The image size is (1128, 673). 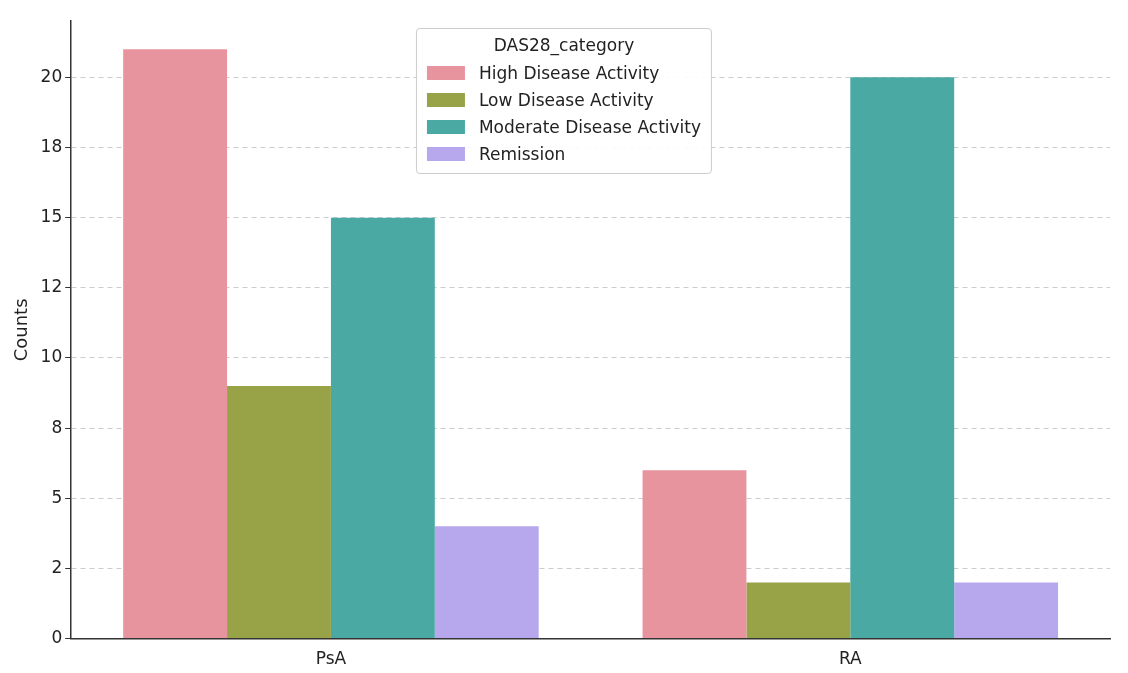 What do you see at coordinates (57, 496) in the screenshot?
I see `y-tick-label: 5` at bounding box center [57, 496].